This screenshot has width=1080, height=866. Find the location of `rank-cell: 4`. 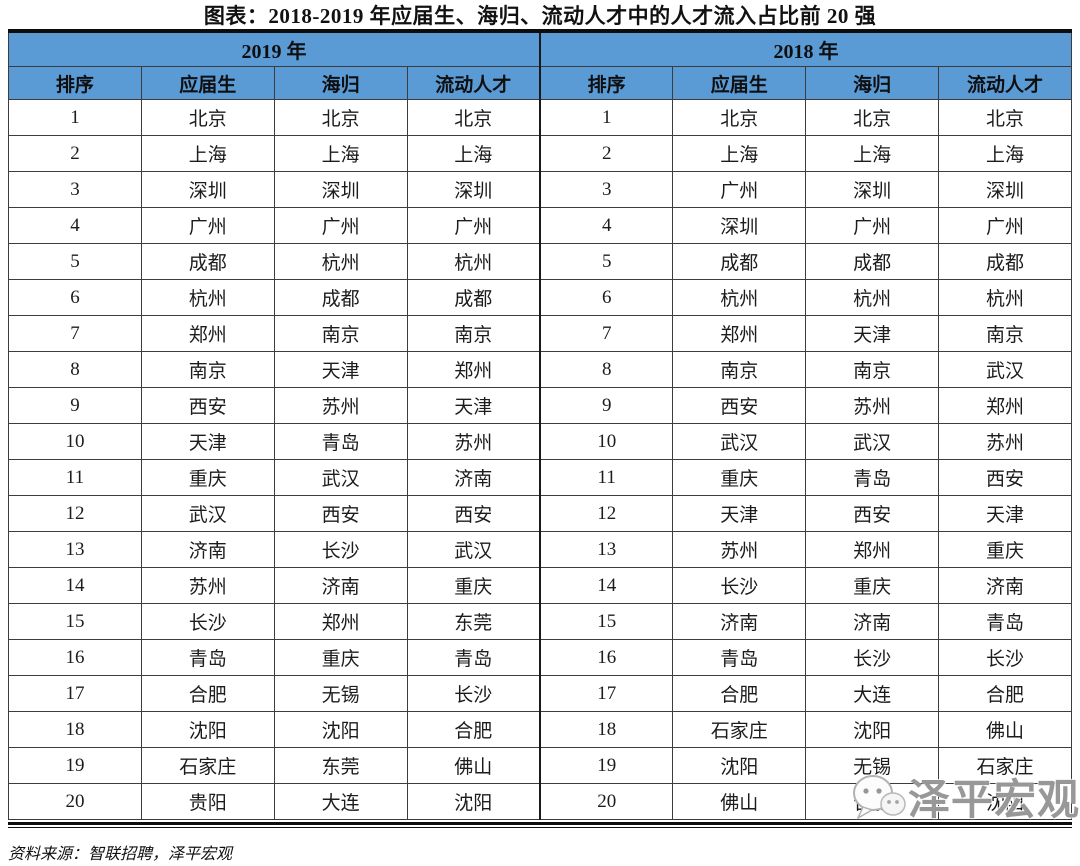

rank-cell: 4 is located at coordinates (606, 225).